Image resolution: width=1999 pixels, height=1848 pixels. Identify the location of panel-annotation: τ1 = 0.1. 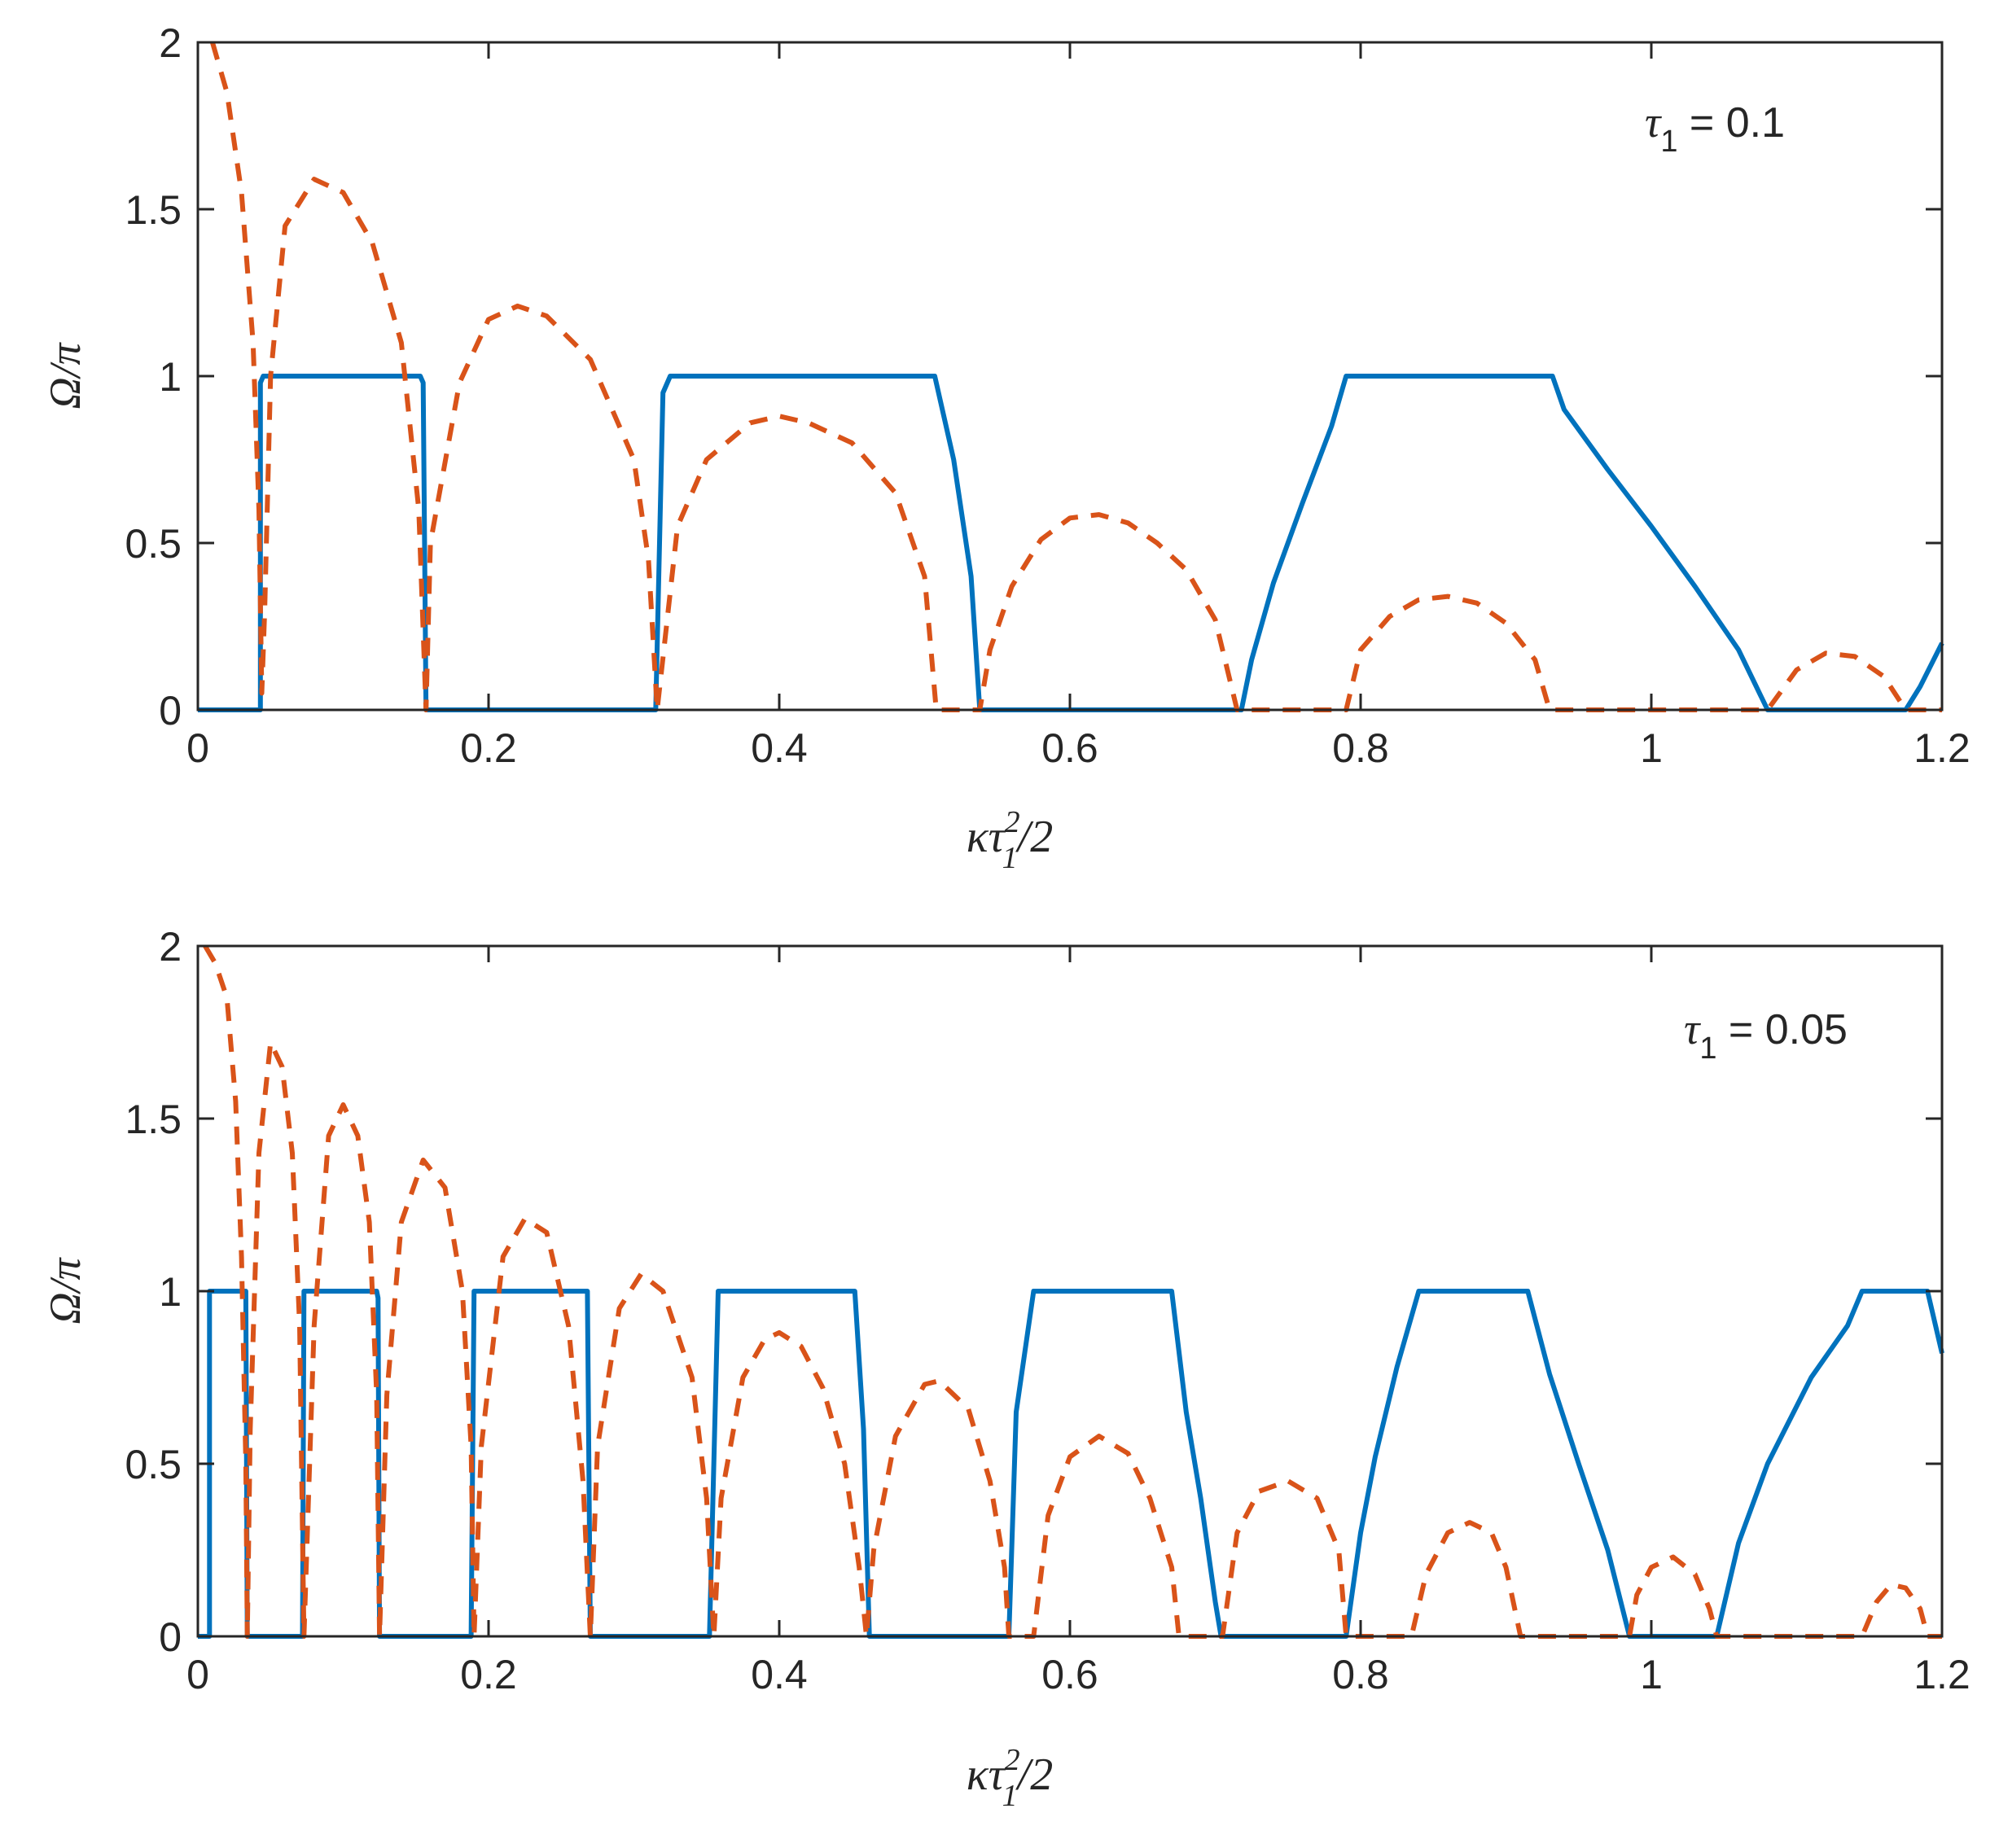
(1715, 128).